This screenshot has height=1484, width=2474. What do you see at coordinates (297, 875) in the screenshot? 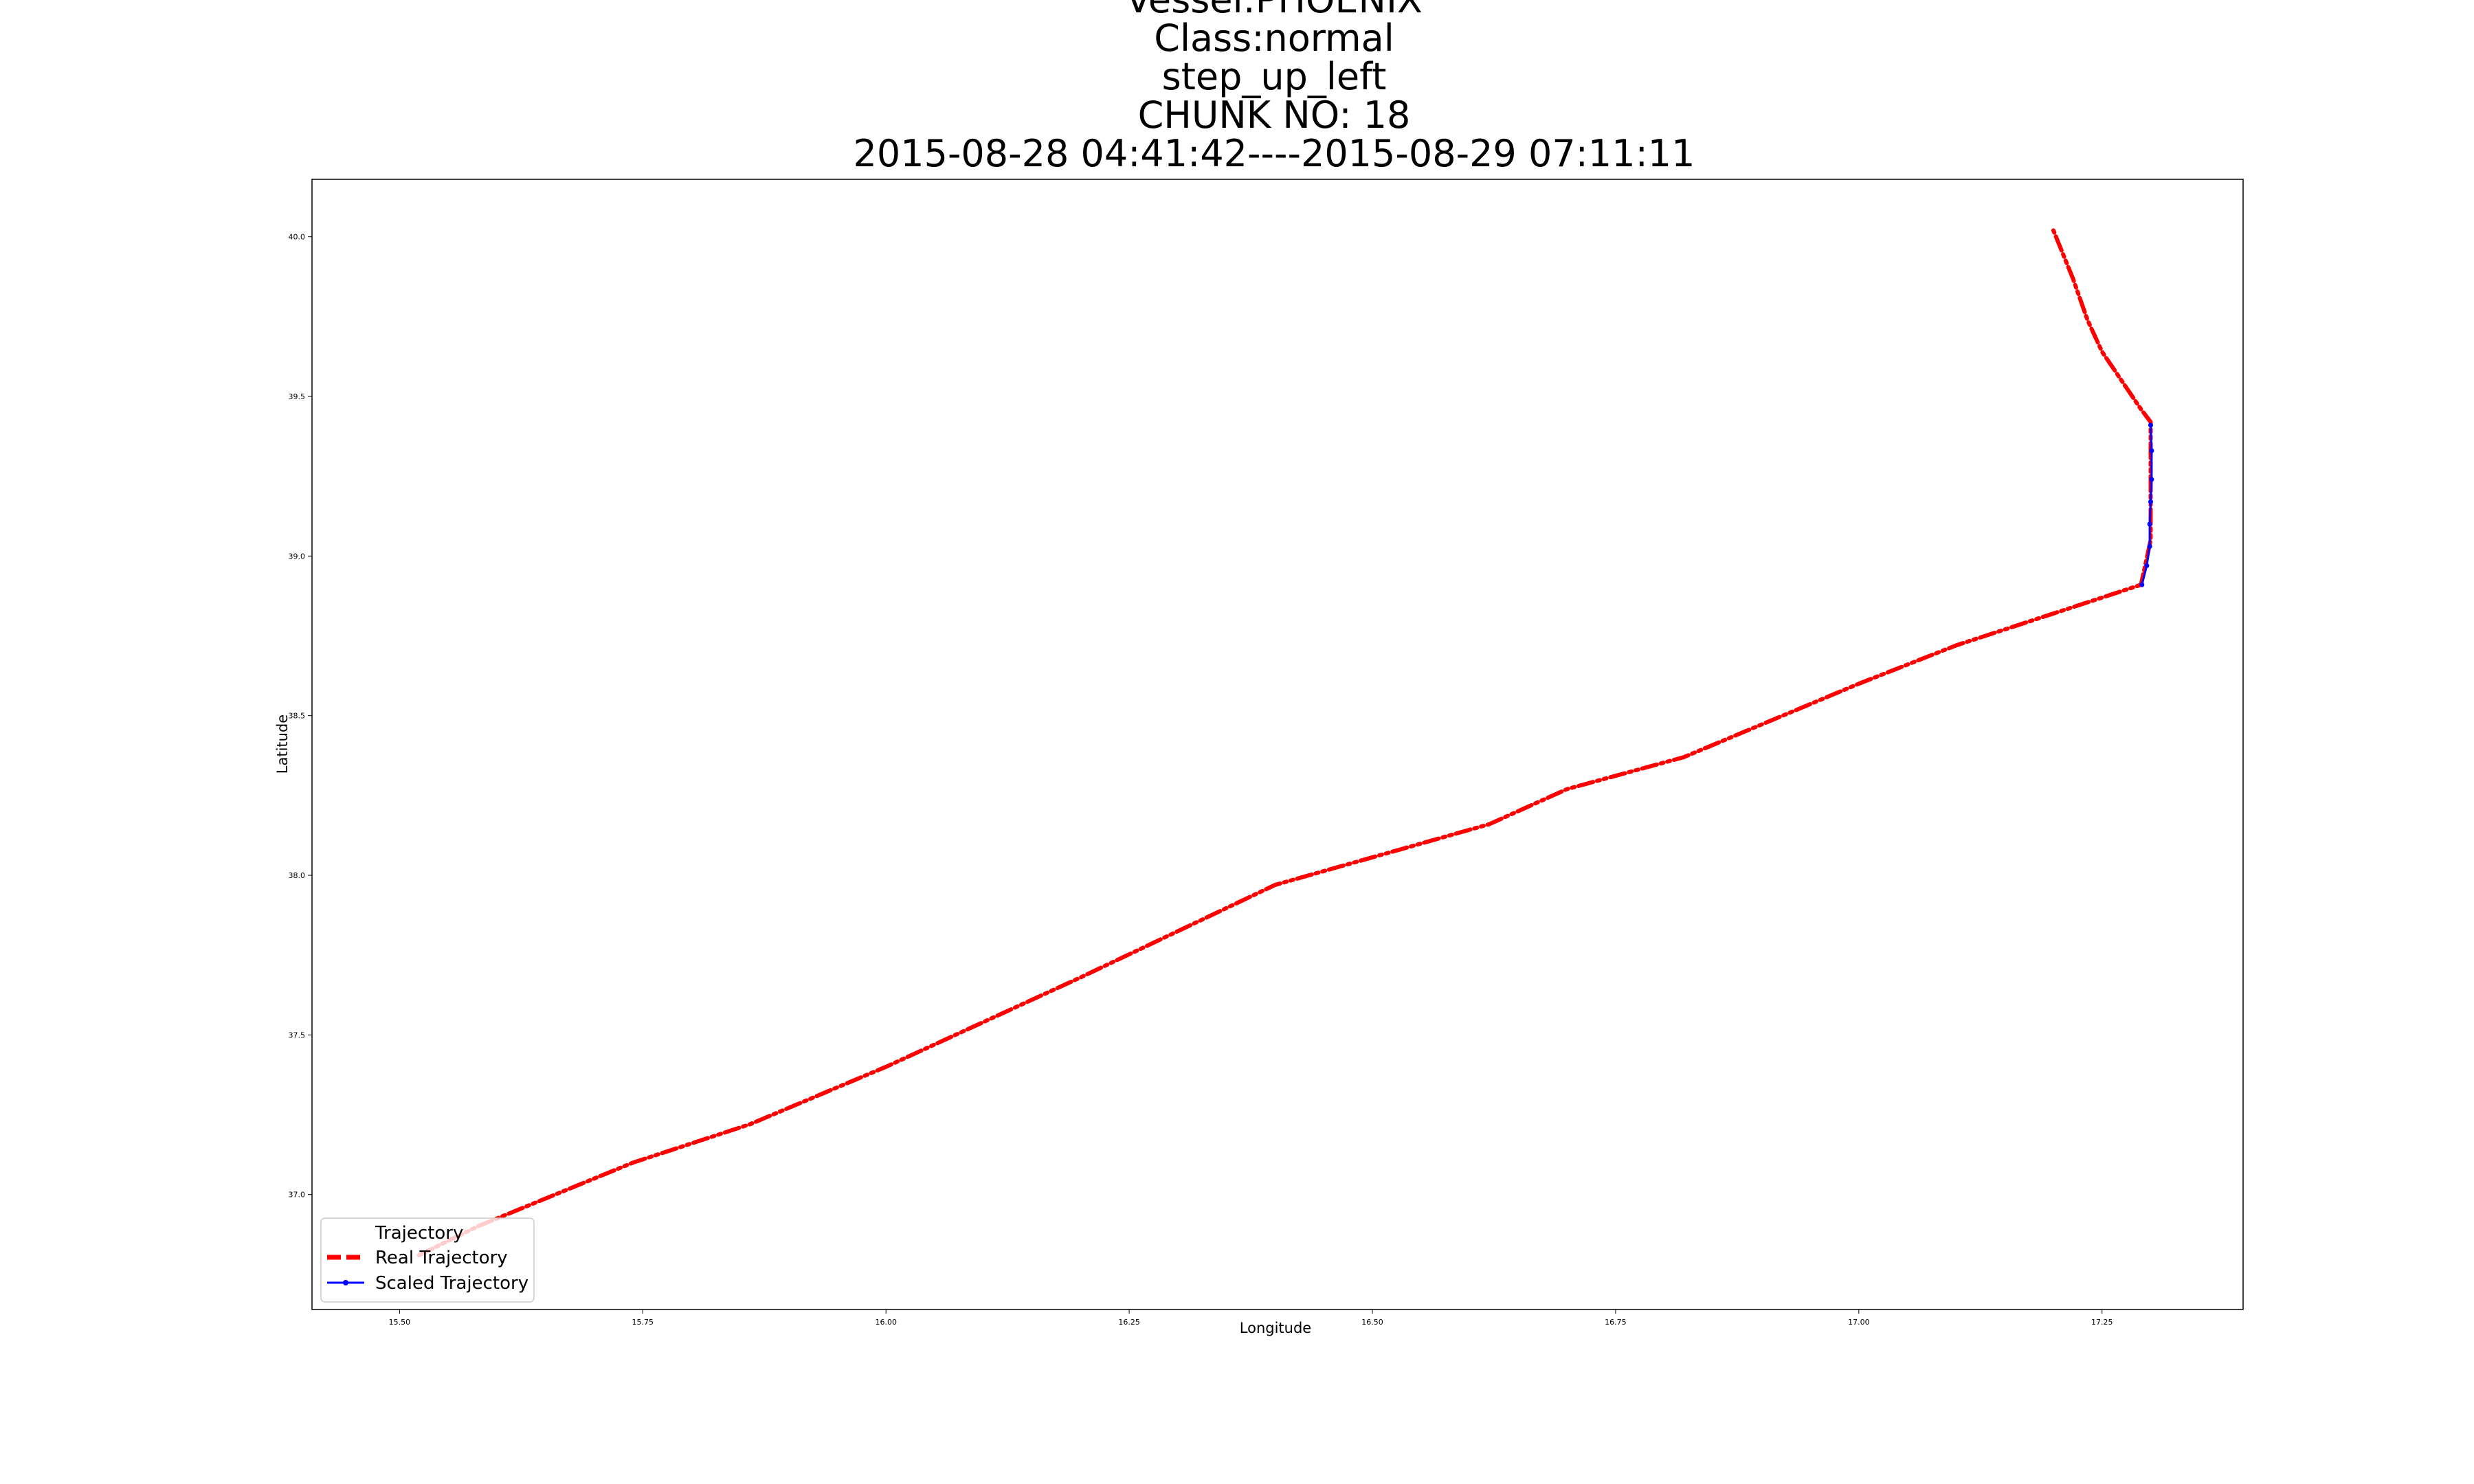
I see `y-tick-label: 38.0` at bounding box center [297, 875].